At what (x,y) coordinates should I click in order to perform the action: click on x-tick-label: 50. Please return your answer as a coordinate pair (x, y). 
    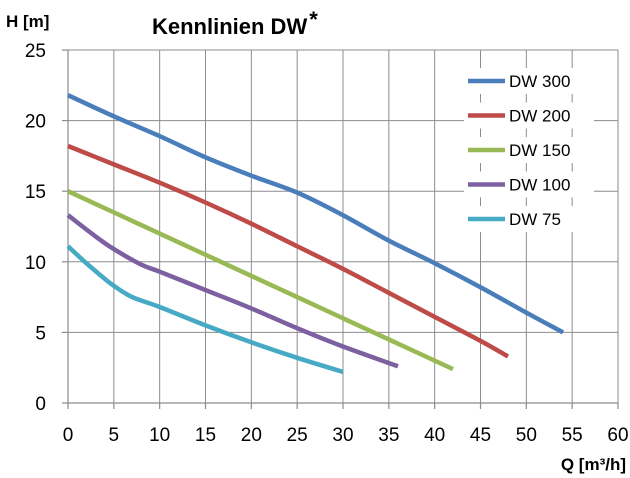
    Looking at the image, I should click on (526, 435).